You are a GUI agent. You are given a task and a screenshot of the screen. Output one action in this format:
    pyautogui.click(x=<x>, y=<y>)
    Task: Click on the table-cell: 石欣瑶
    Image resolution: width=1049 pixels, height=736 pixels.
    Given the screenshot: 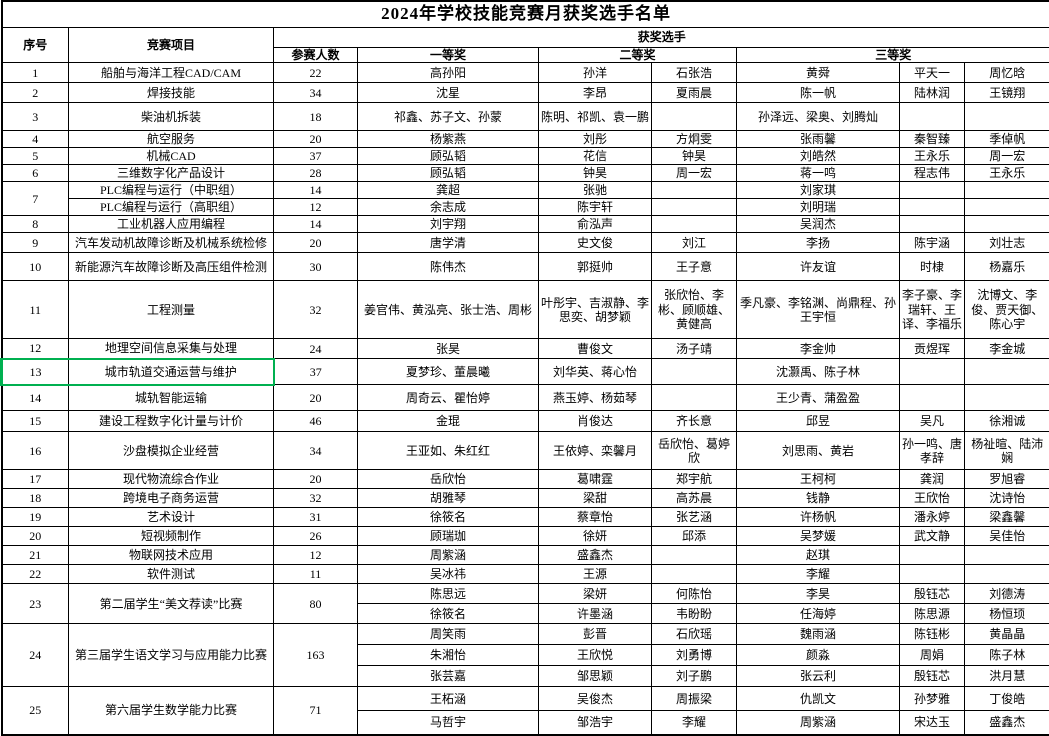 What is the action you would take?
    pyautogui.click(x=694, y=634)
    